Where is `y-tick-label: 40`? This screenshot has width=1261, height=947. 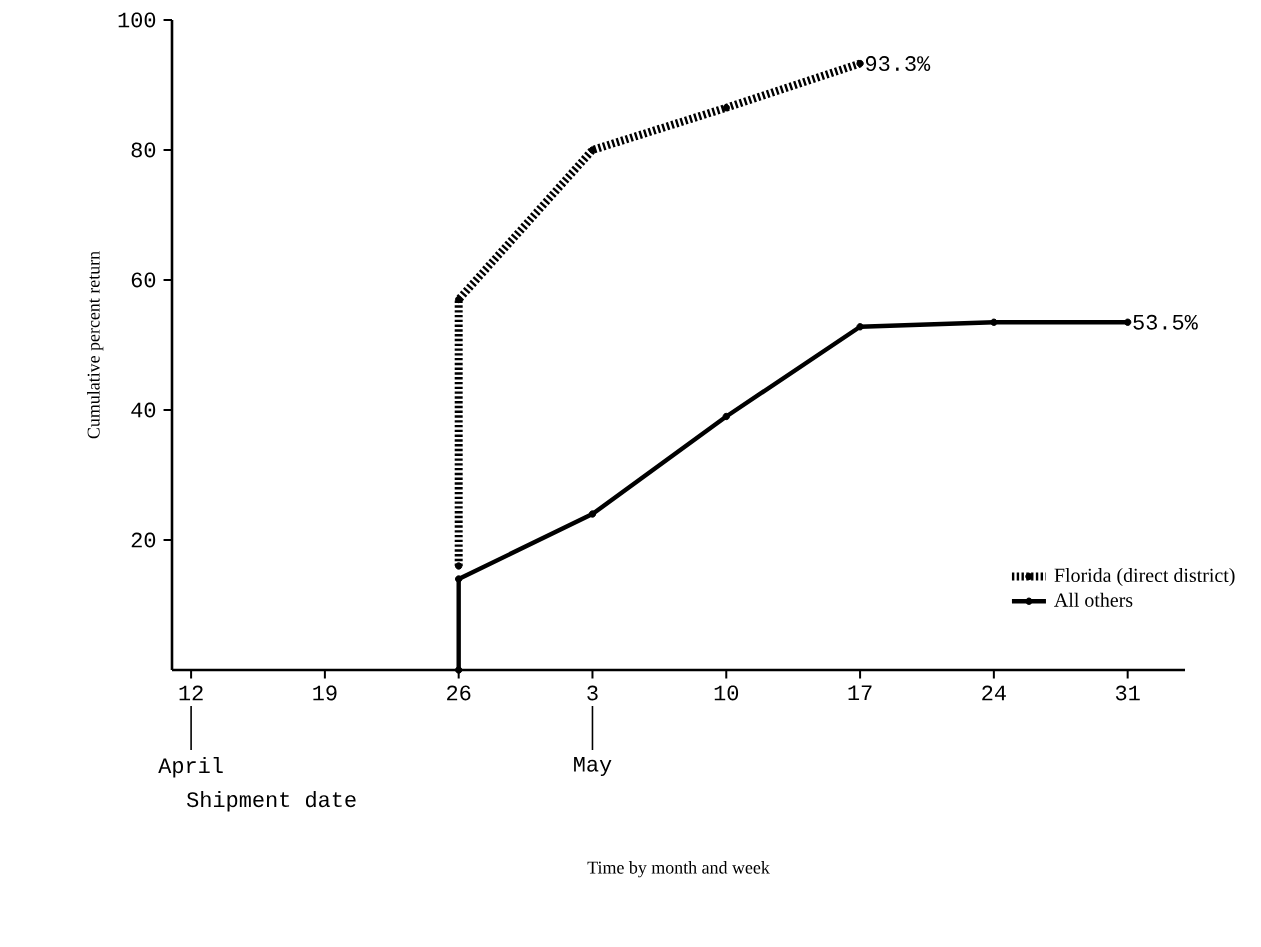 y-tick-label: 40 is located at coordinates (143, 410).